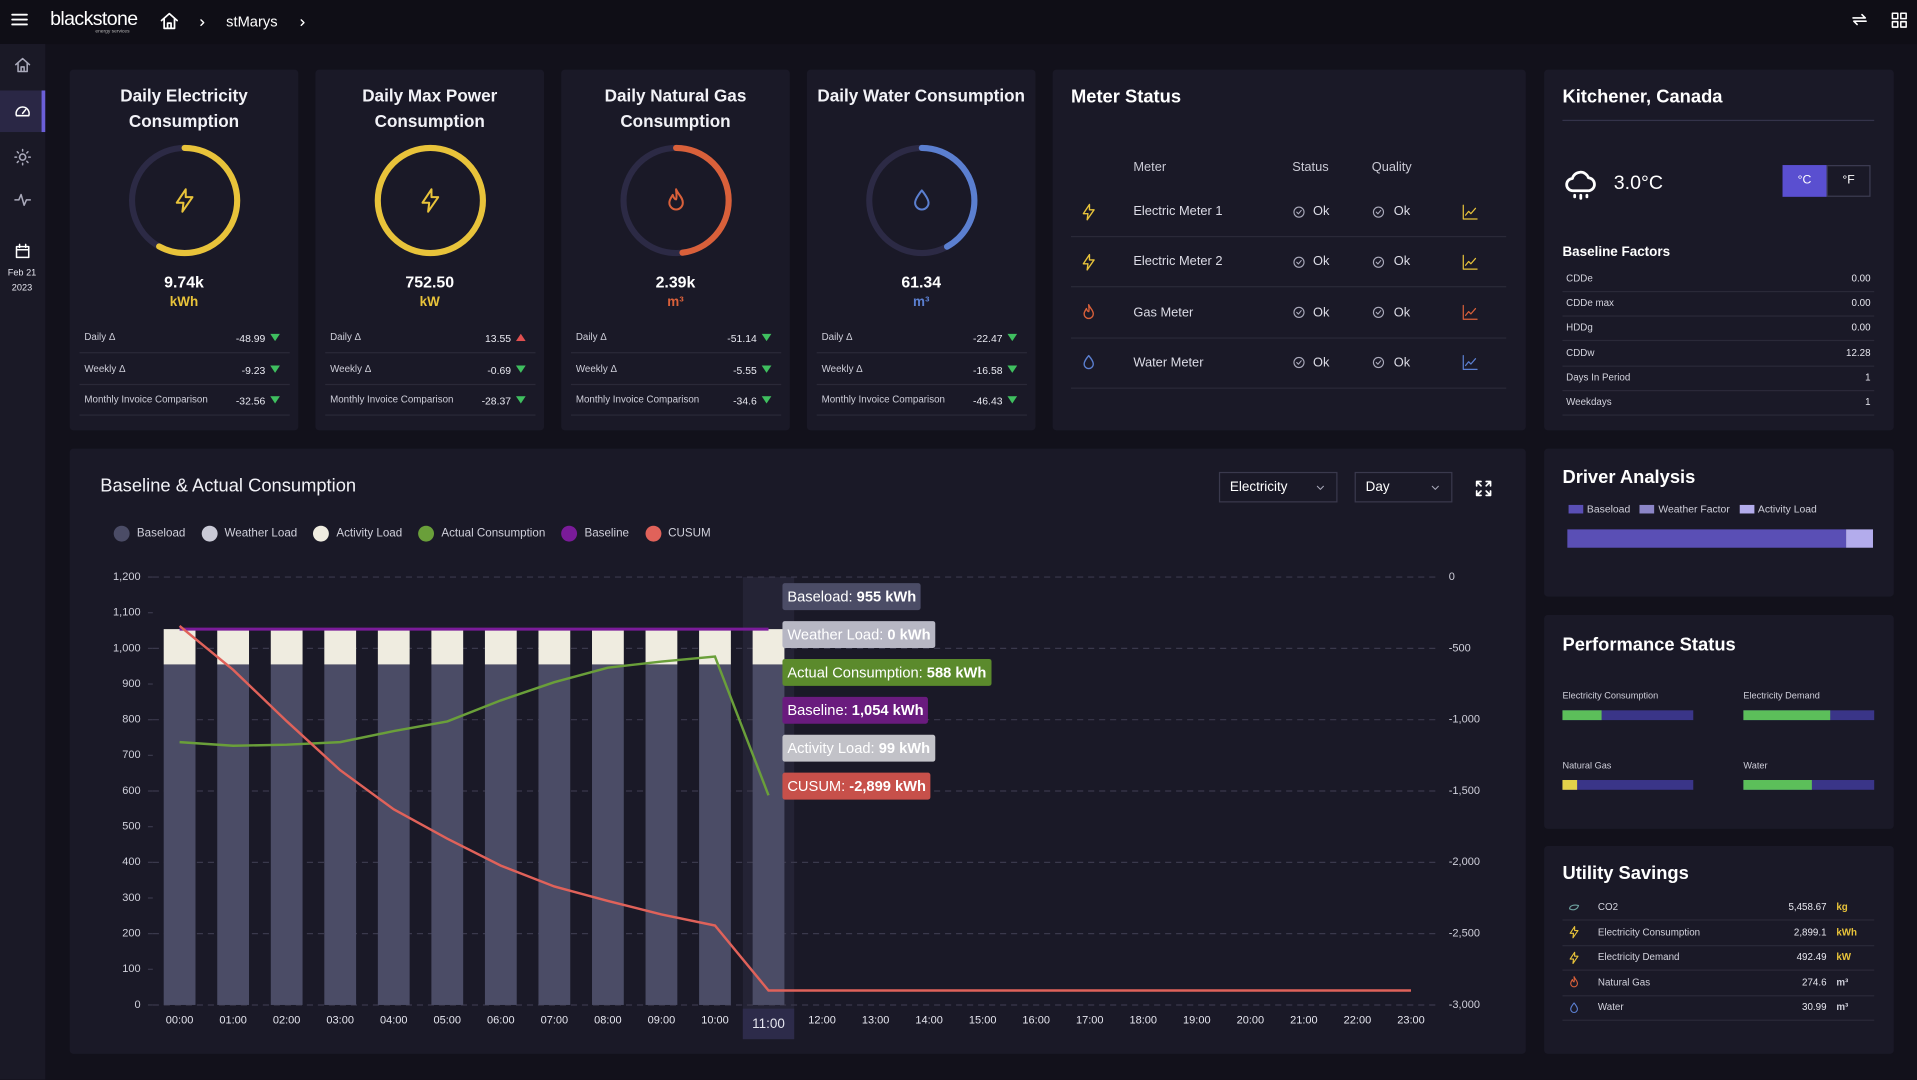 Image resolution: width=1917 pixels, height=1080 pixels. What do you see at coordinates (1391, 167) in the screenshot?
I see `column-header: Quality` at bounding box center [1391, 167].